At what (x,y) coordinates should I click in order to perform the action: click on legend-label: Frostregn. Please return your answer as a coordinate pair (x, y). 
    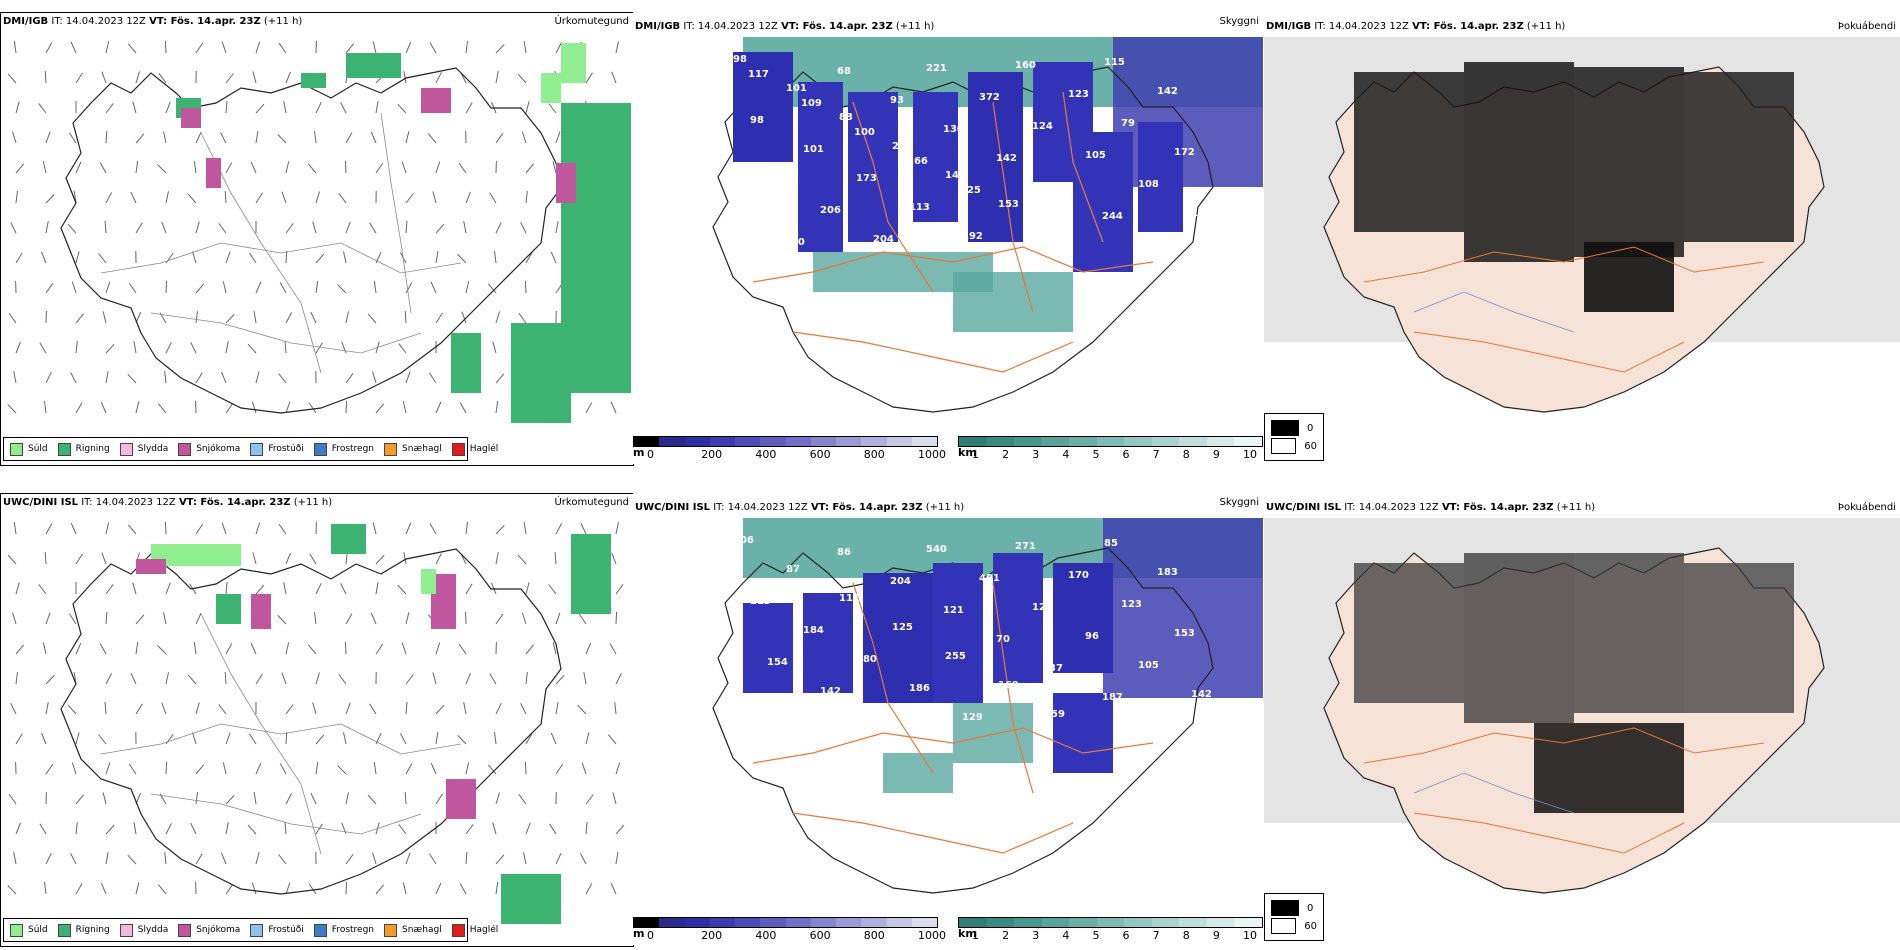
    Looking at the image, I should click on (353, 449).